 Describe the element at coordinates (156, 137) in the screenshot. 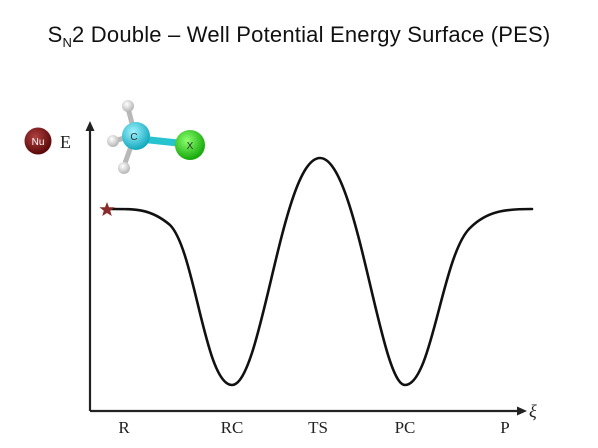

I see `molecule: C X` at that location.